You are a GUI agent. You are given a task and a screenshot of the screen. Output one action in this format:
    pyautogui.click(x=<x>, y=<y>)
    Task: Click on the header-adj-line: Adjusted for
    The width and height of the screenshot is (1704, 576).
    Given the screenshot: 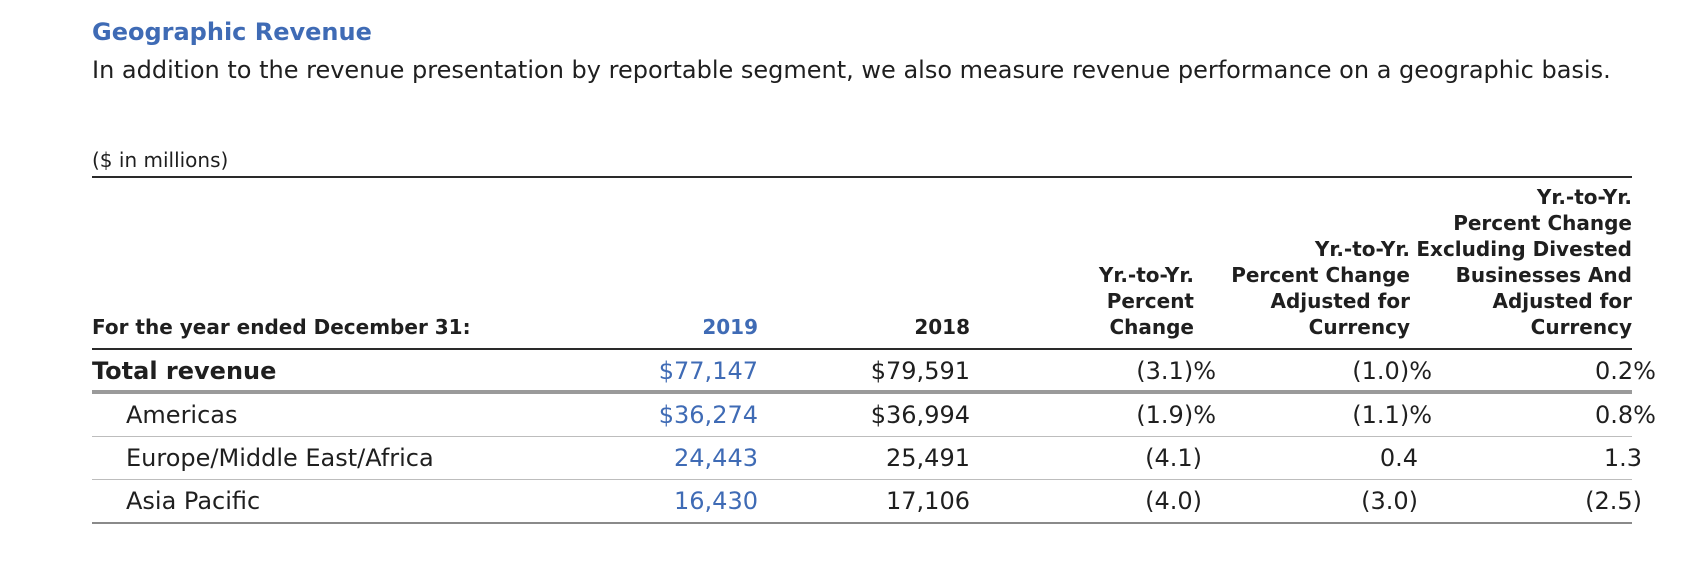 What is the action you would take?
    pyautogui.click(x=1340, y=301)
    